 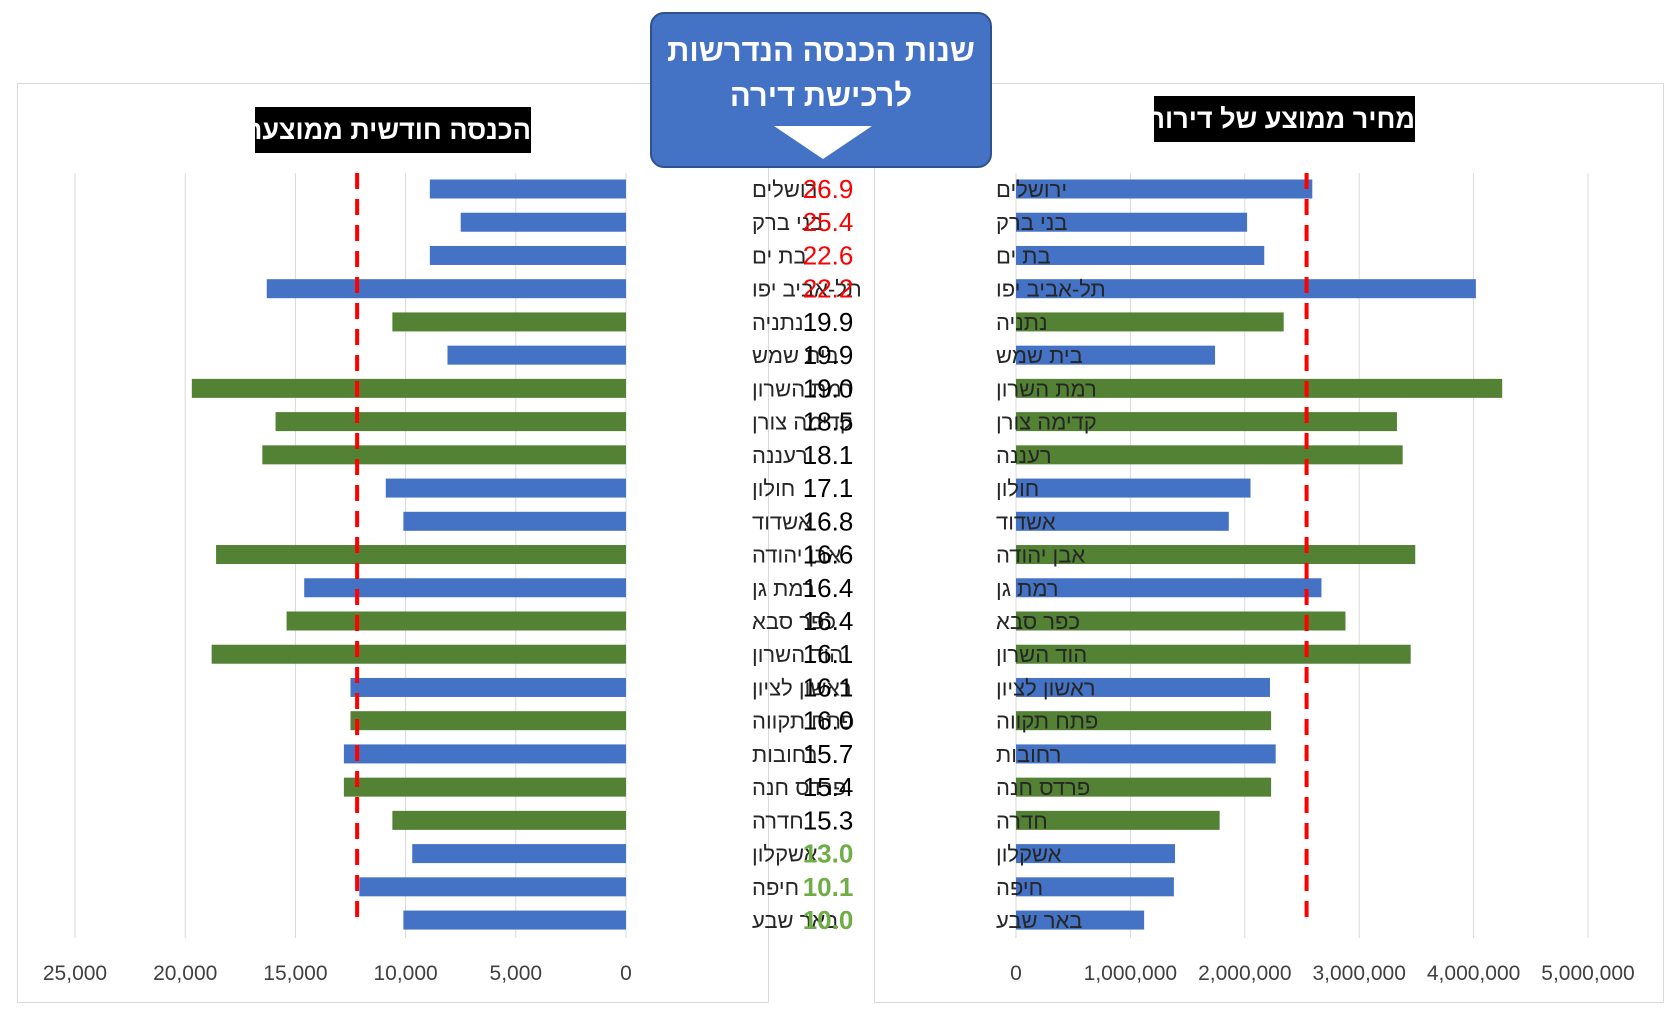 I want to click on years-value-label: 16.8, so click(x=828, y=521).